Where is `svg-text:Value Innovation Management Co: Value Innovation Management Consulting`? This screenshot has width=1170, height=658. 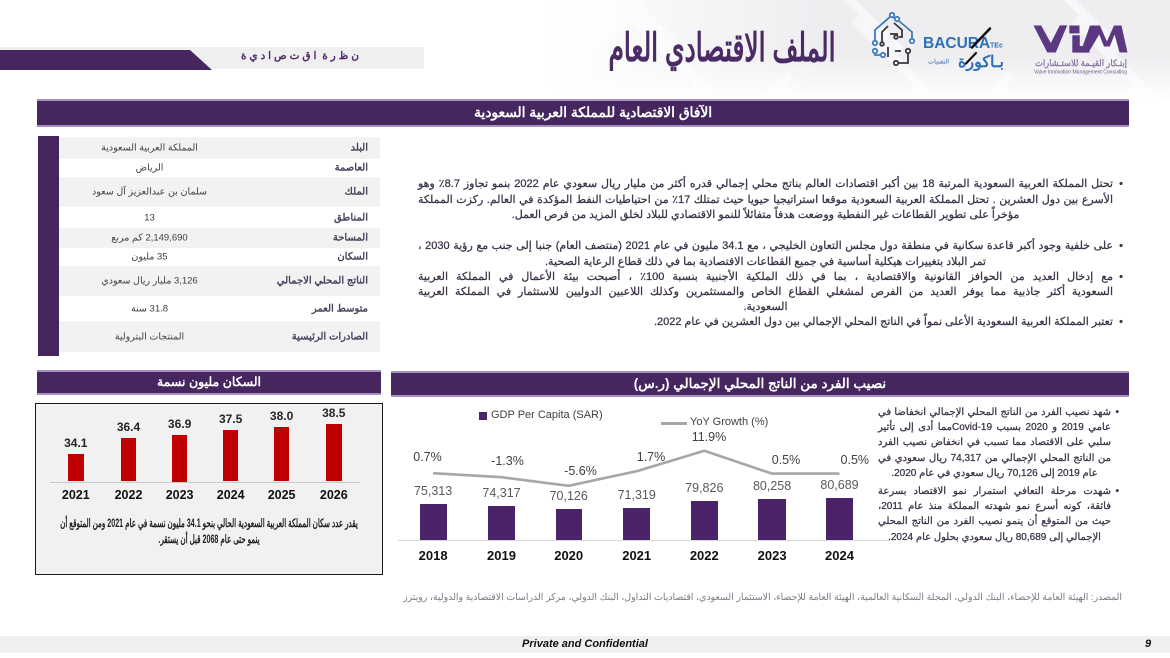 svg-text:Value Innovation Management Co: Value Innovation Management Consulting is located at coordinates (1080, 73).